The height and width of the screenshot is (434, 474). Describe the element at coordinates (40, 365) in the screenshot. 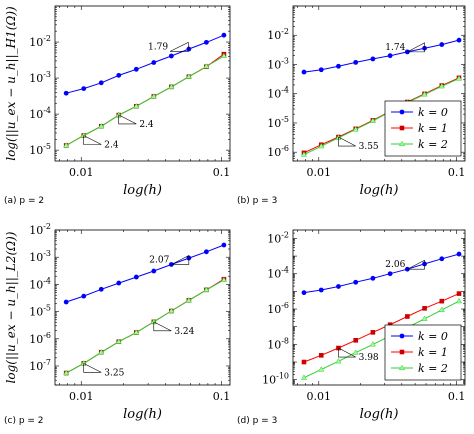

I see `y-tick-label: 10⁻⁷` at that location.